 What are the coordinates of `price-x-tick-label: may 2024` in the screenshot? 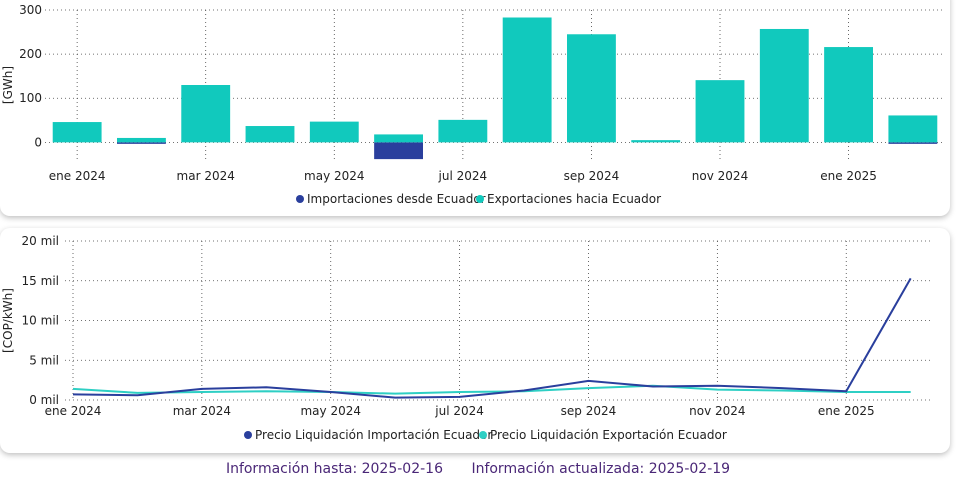 It's located at (330, 411).